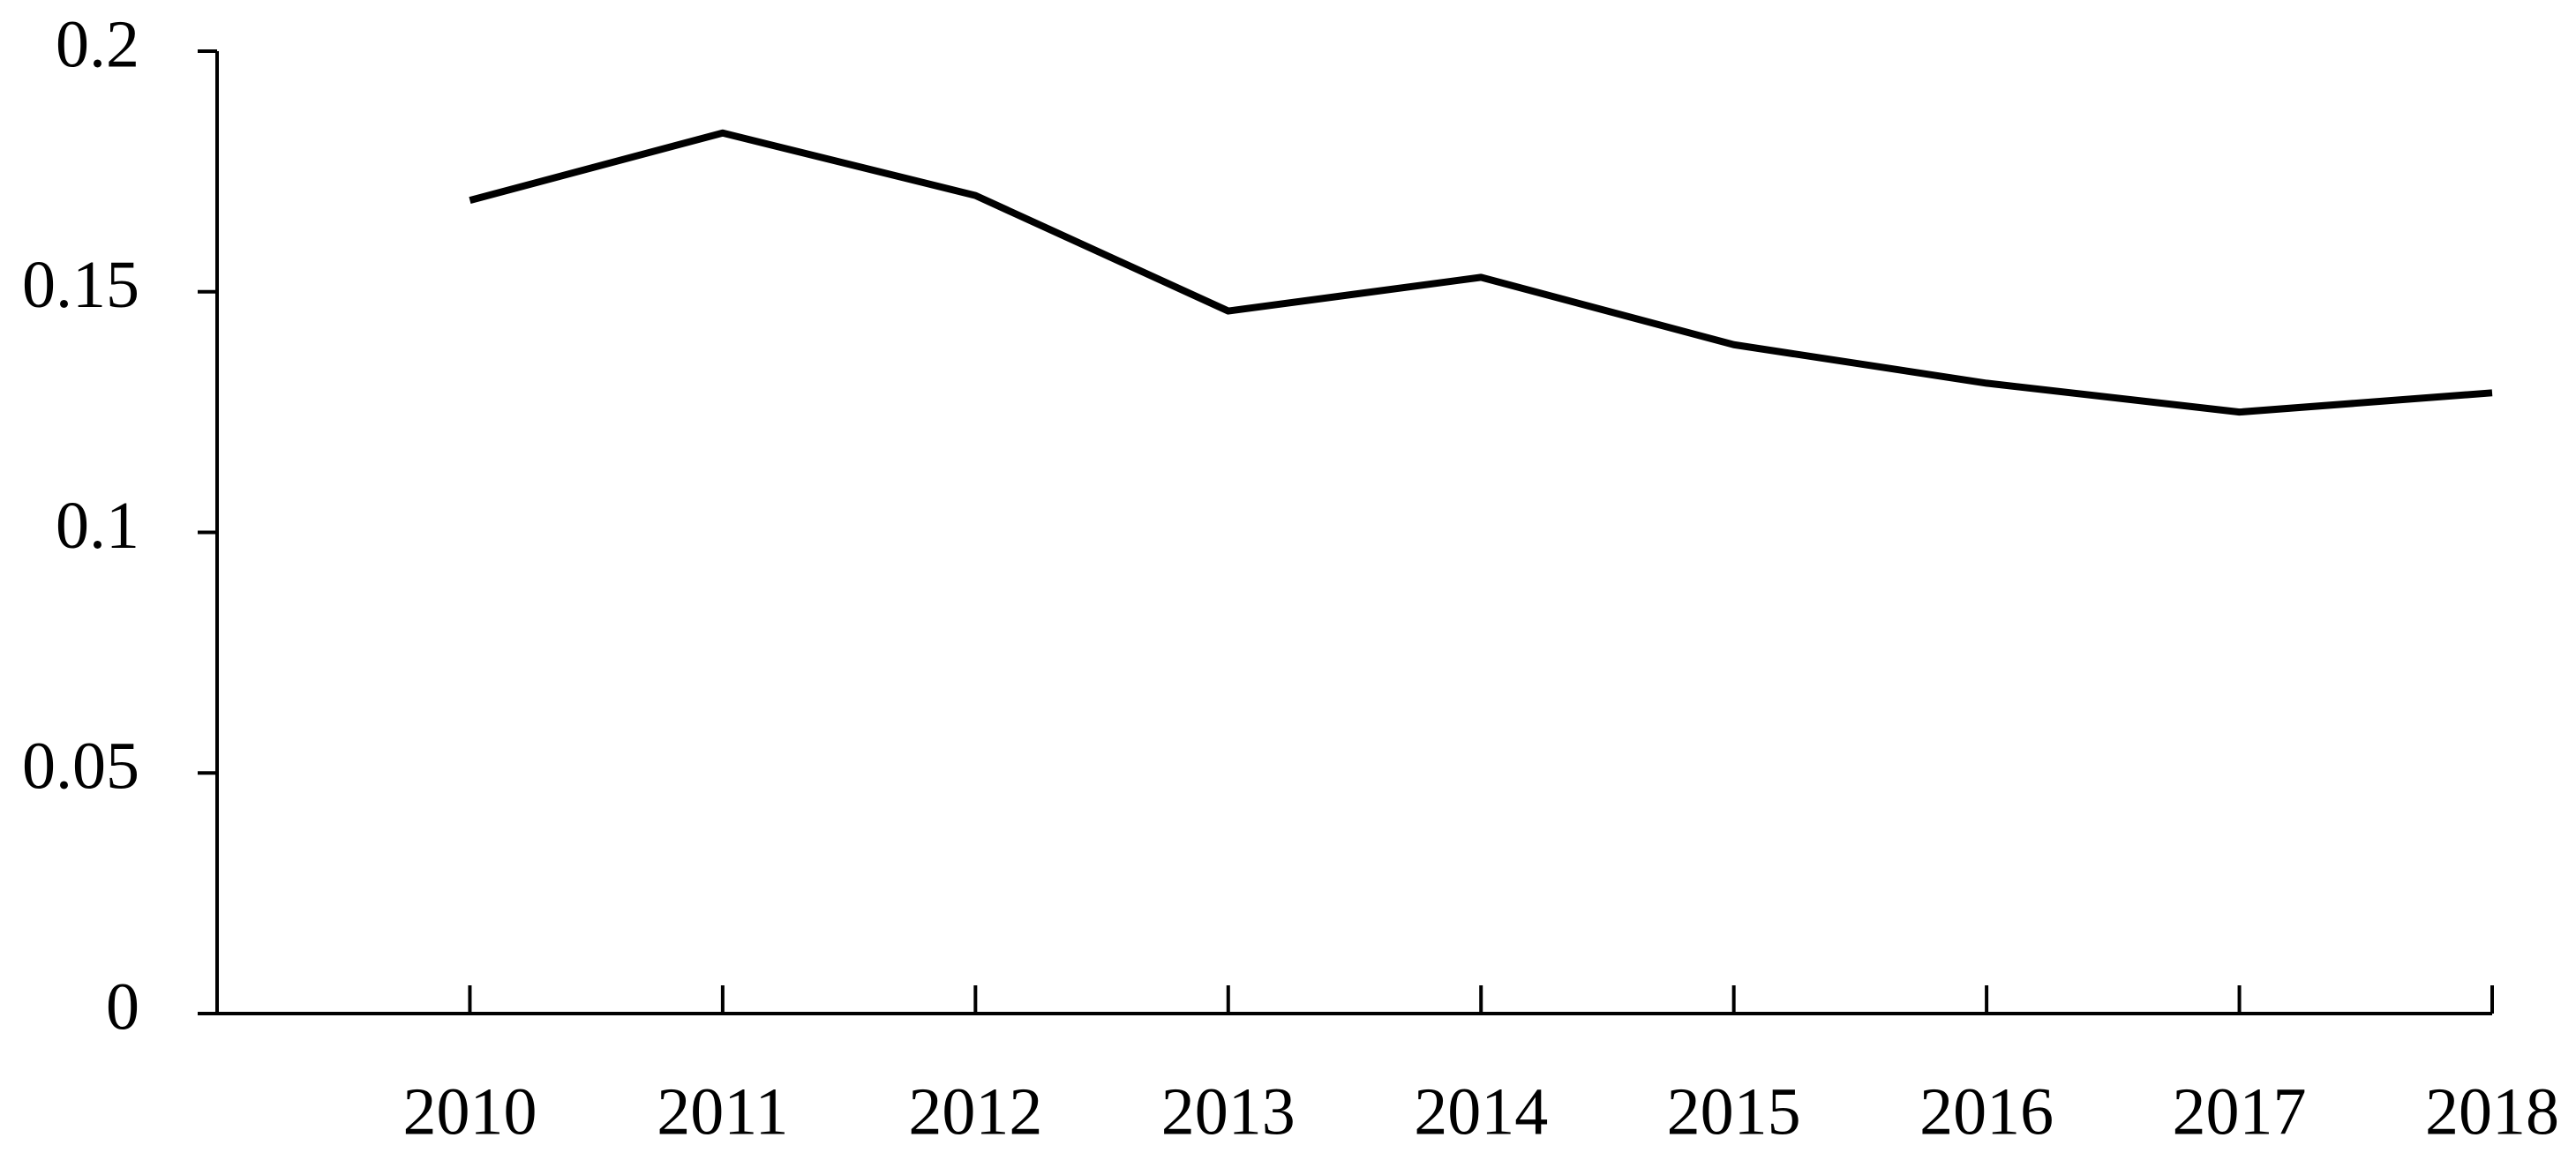  Describe the element at coordinates (1734, 1111) in the screenshot. I see `x-tick-label: 2015` at that location.